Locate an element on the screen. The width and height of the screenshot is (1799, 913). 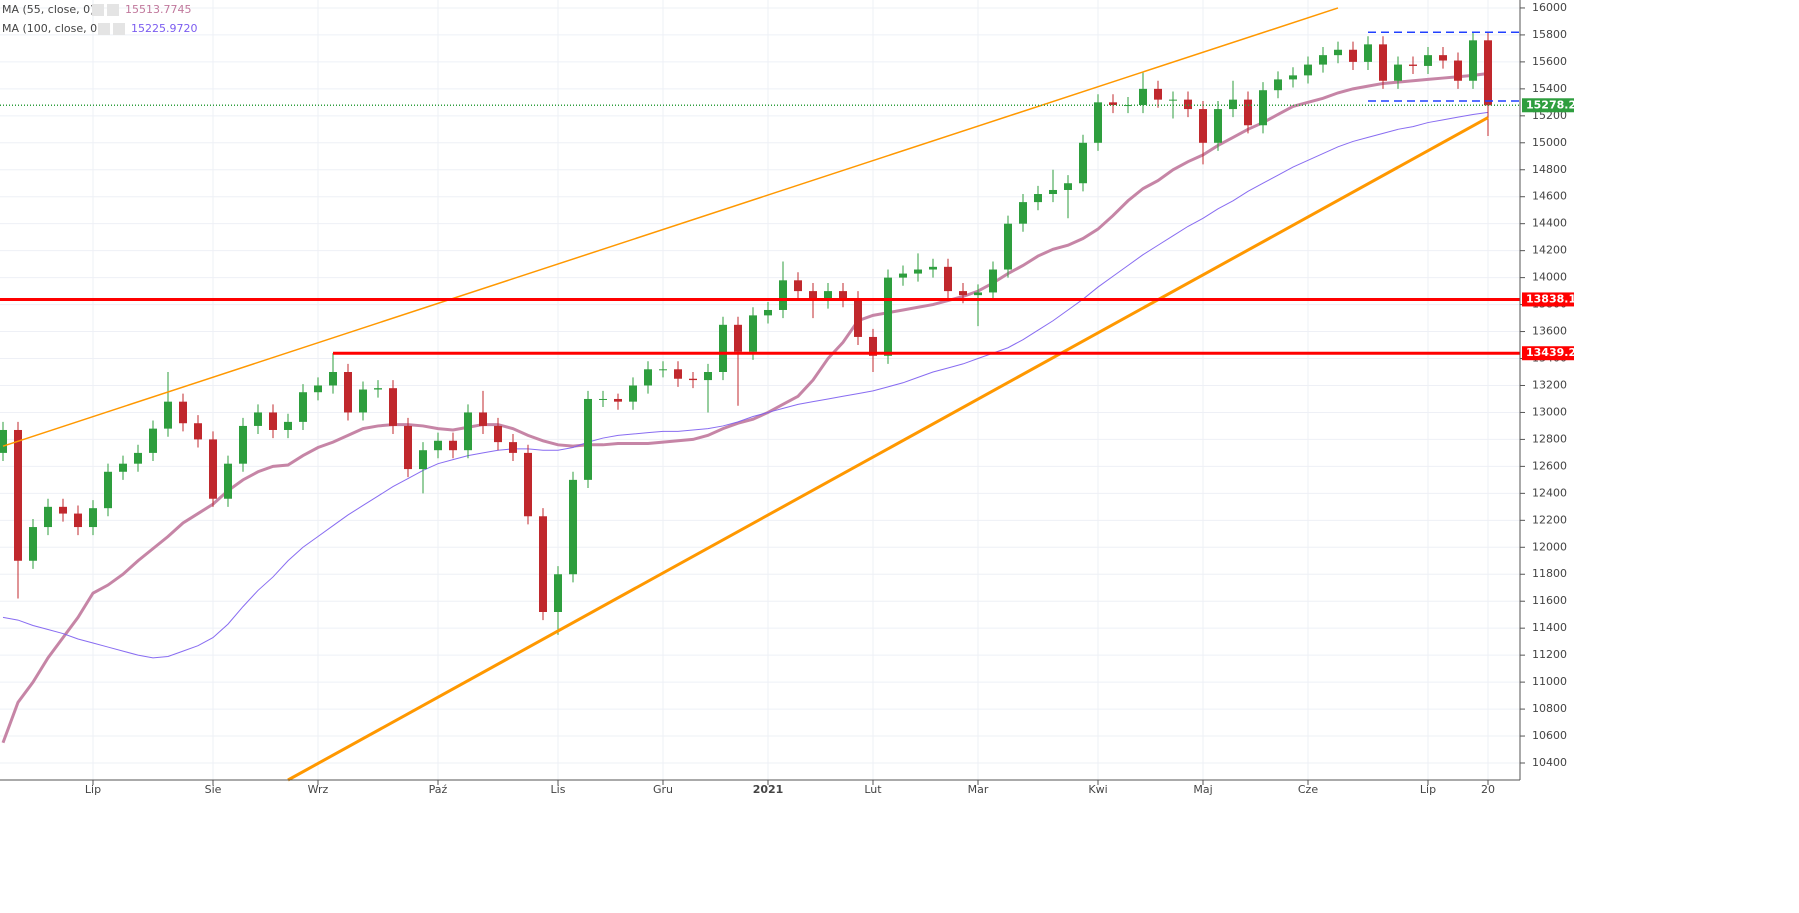
legend-value: 15225.9720 is located at coordinates (164, 28).